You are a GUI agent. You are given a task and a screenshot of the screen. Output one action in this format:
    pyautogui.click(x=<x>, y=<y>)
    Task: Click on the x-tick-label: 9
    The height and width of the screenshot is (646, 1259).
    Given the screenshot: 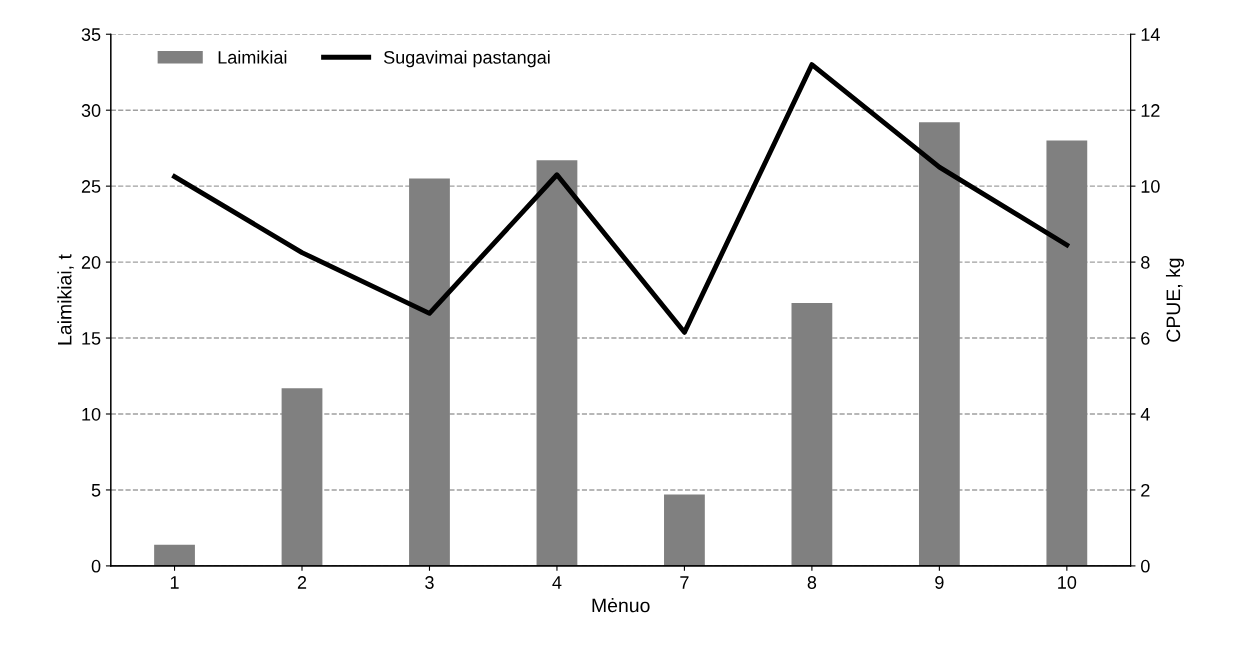 What is the action you would take?
    pyautogui.click(x=939, y=582)
    